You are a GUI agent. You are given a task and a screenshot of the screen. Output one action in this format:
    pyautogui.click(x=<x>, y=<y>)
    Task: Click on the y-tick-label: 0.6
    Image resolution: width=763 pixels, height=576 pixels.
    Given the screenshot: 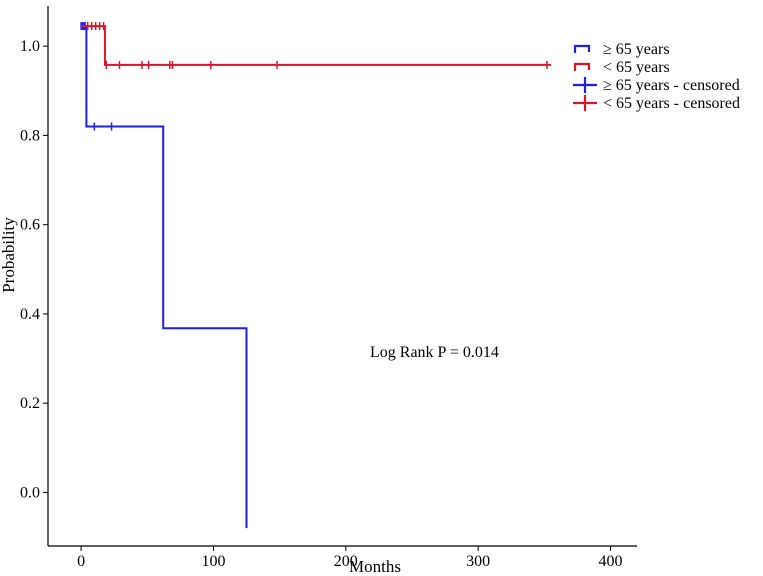 What is the action you would take?
    pyautogui.click(x=30, y=225)
    